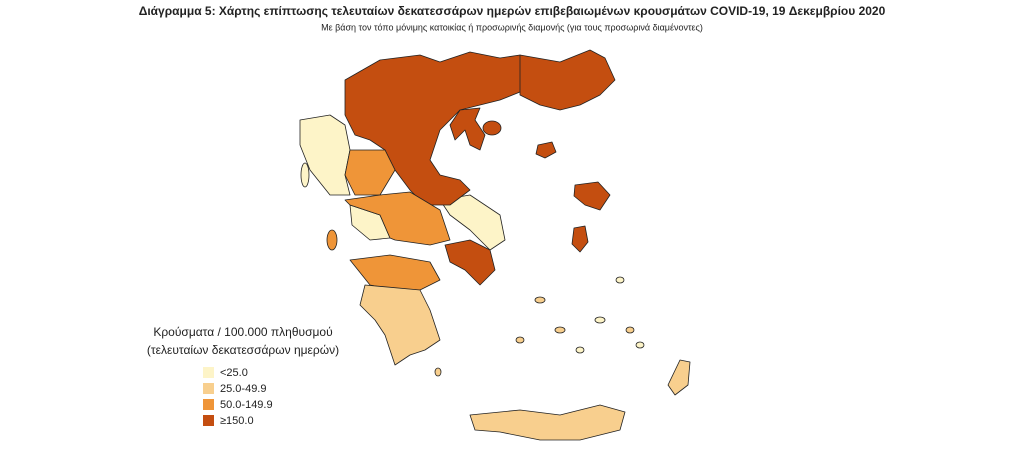  Describe the element at coordinates (238, 397) in the screenshot. I see `legend: <25.0 25.0-49.9 50.0-149.9 ≥150.0` at that location.